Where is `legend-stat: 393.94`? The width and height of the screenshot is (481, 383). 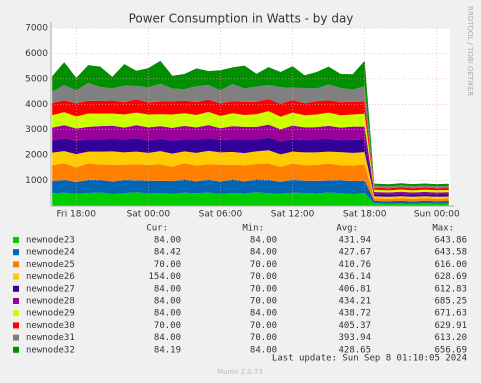 legend-stat: 393.94 is located at coordinates (354, 338).